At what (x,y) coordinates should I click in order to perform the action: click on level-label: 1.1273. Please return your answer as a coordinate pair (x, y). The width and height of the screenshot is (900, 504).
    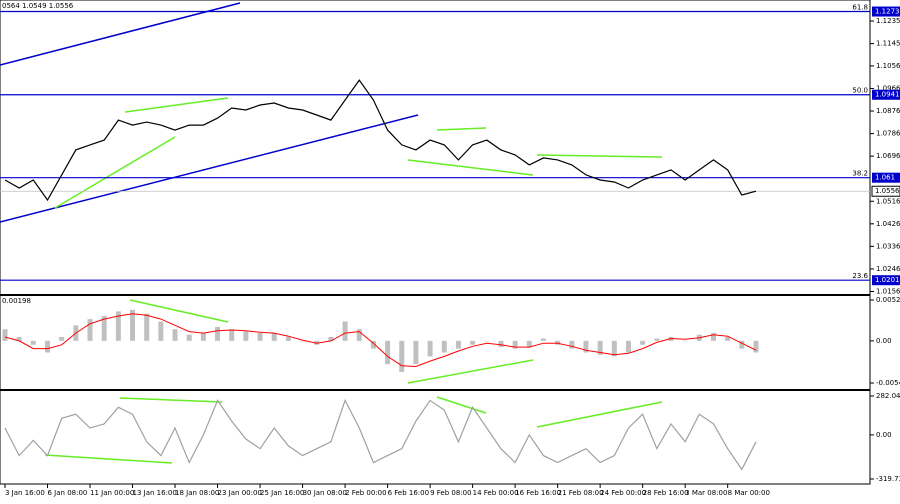
    Looking at the image, I should click on (887, 12).